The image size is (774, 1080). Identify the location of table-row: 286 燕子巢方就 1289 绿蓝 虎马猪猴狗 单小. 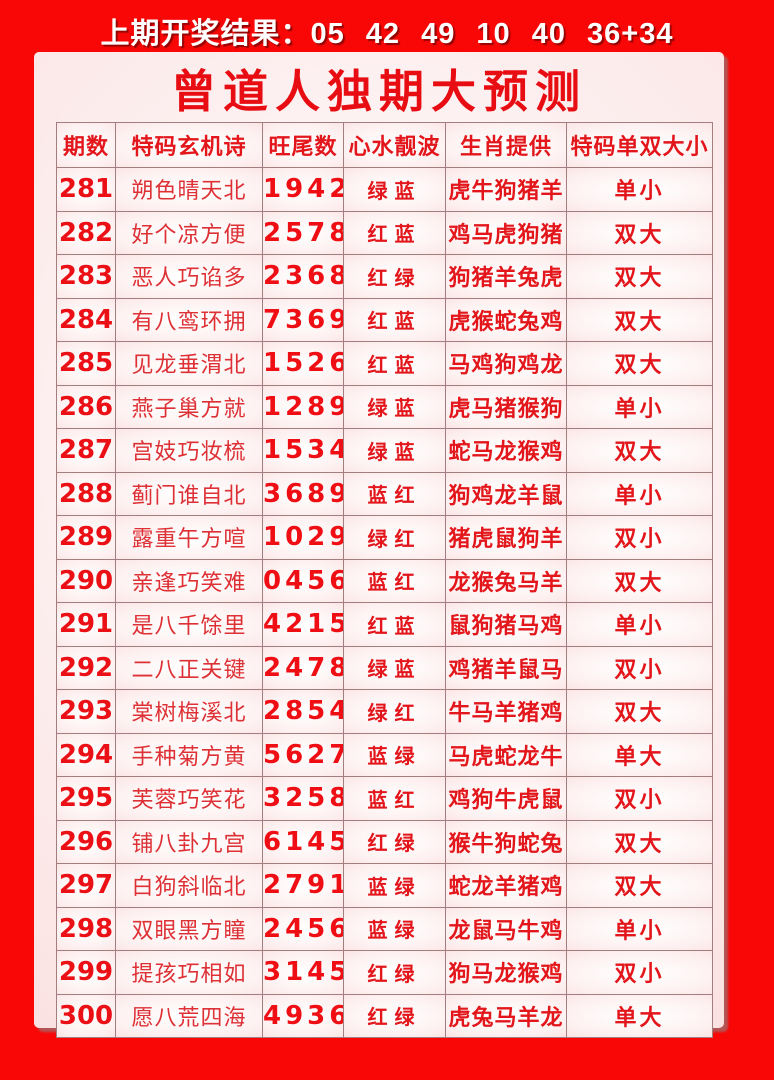
(384, 406).